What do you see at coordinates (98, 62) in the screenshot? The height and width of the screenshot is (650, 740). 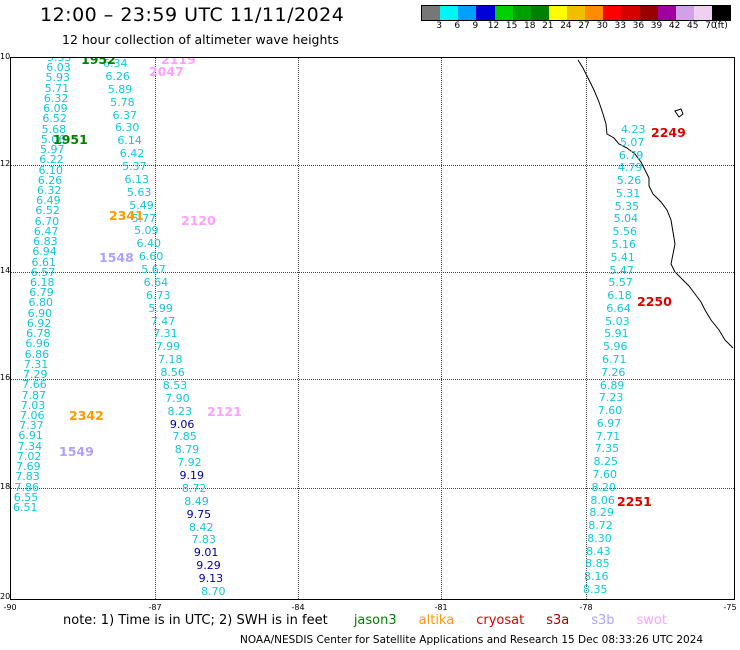 I see `pass-time-label: 1952` at bounding box center [98, 62].